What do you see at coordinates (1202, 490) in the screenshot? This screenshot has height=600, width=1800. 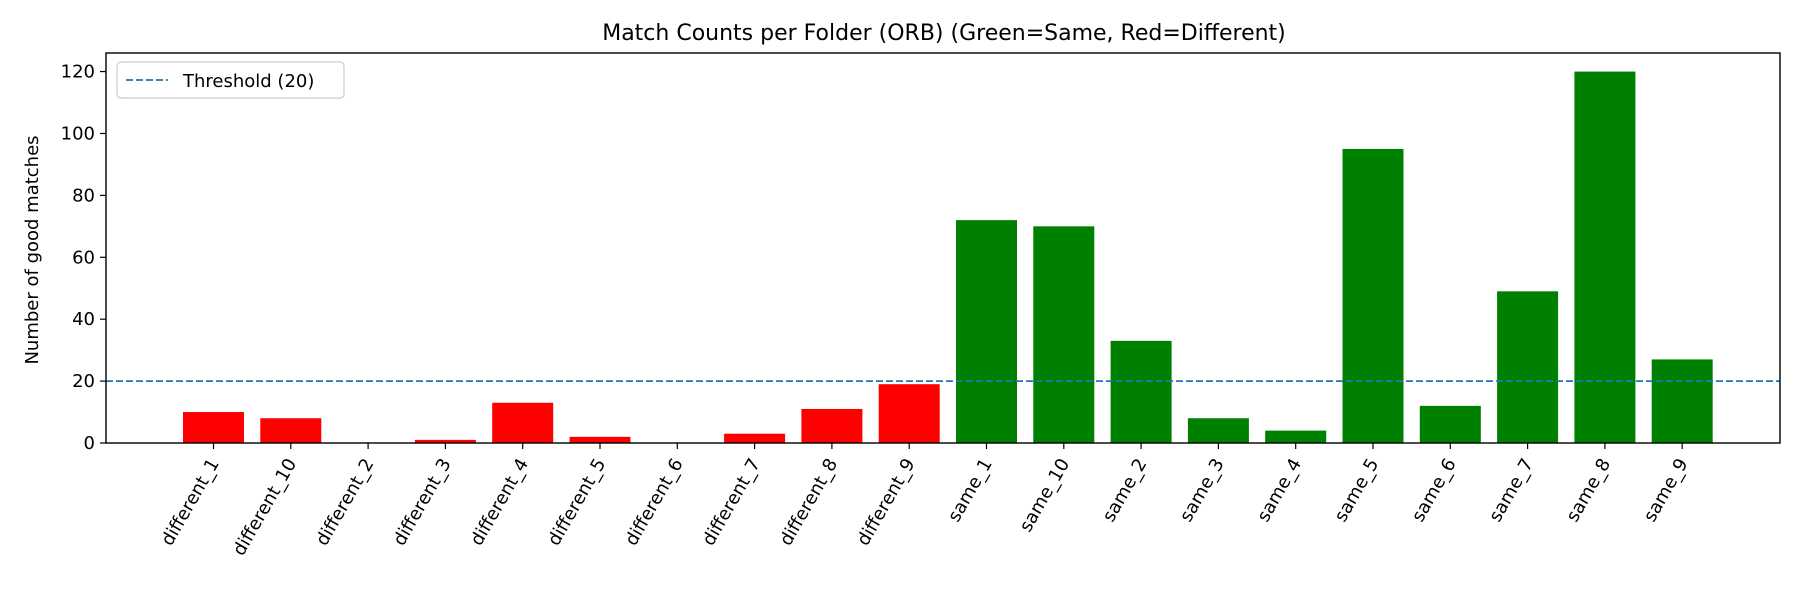 I see `x-tick-label: same_3` at bounding box center [1202, 490].